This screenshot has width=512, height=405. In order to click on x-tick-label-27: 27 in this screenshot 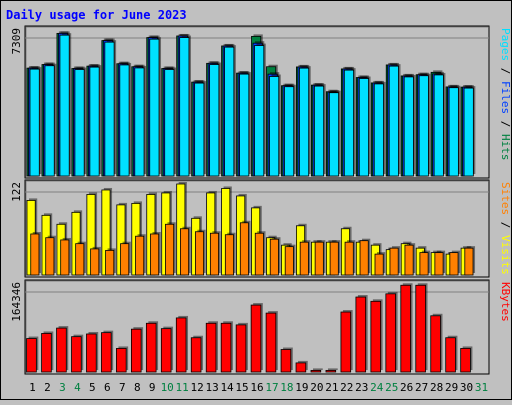, I will do `click(421, 387)`.